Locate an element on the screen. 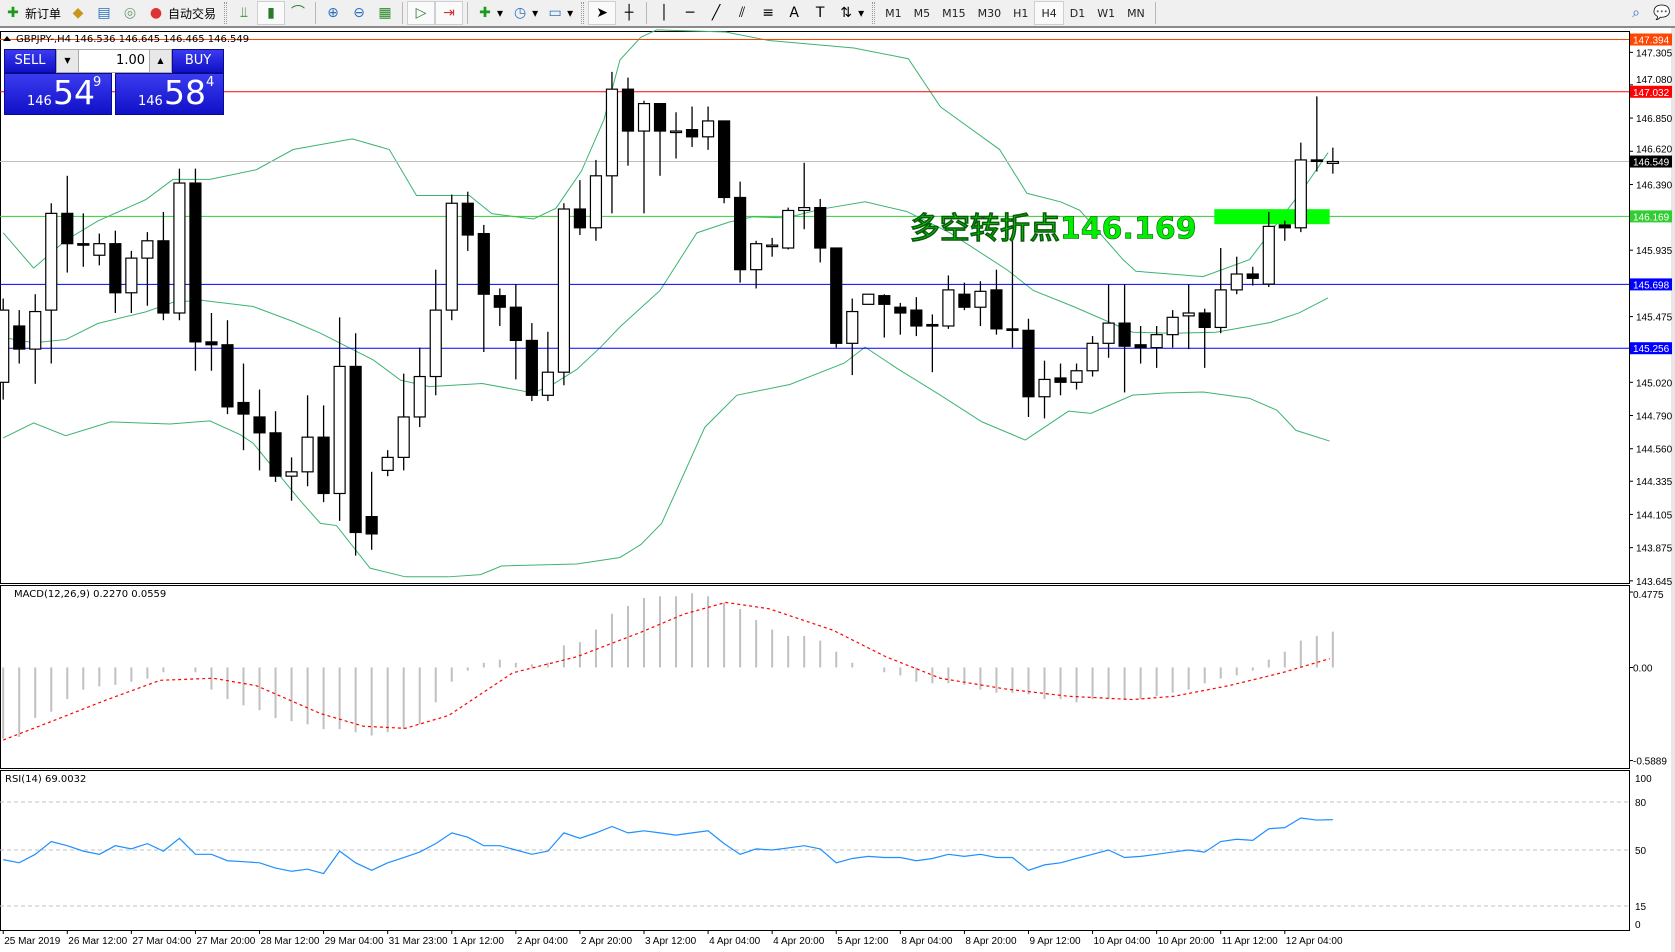 The width and height of the screenshot is (1675, 952). bar-chart-button: ⫫ is located at coordinates (244, 13).